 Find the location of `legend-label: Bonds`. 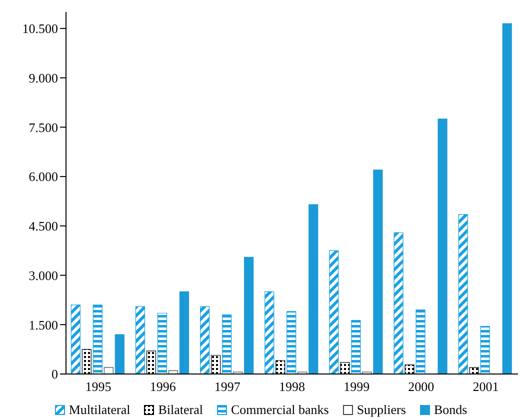

legend-label: Bonds is located at coordinates (451, 410).